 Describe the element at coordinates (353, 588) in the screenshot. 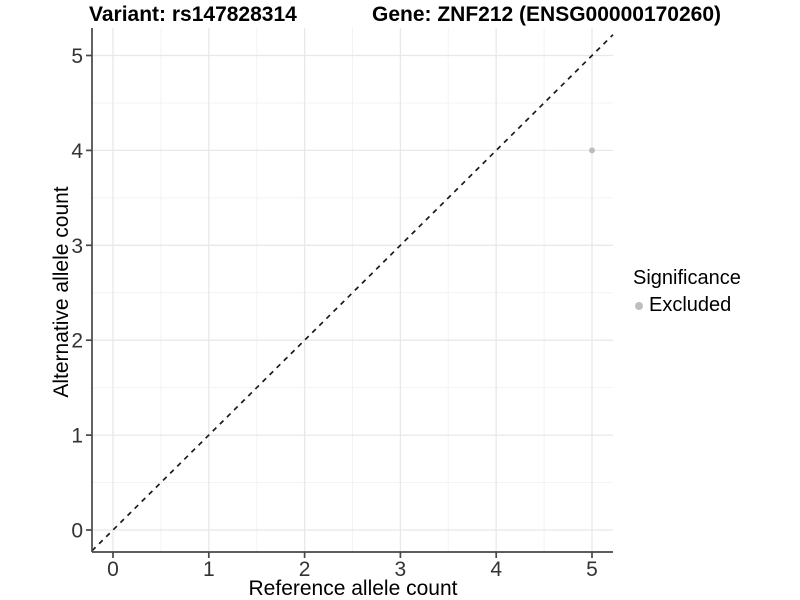

I see `x-axis-title: Reference allele count` at that location.